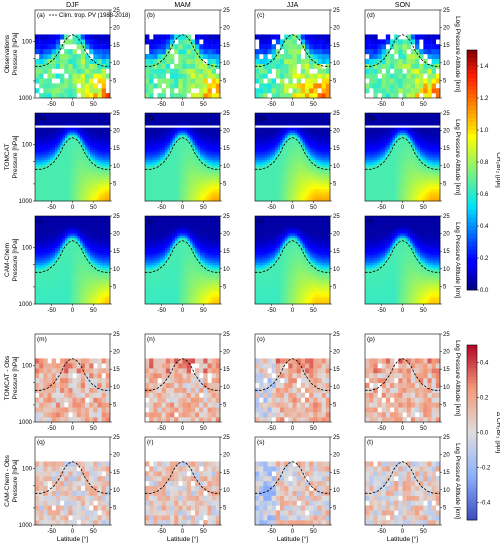 This screenshot has width=500, height=553. What do you see at coordinates (11, 53) in the screenshot?
I see `row-label: ObservationsPressure [hPa]` at bounding box center [11, 53].